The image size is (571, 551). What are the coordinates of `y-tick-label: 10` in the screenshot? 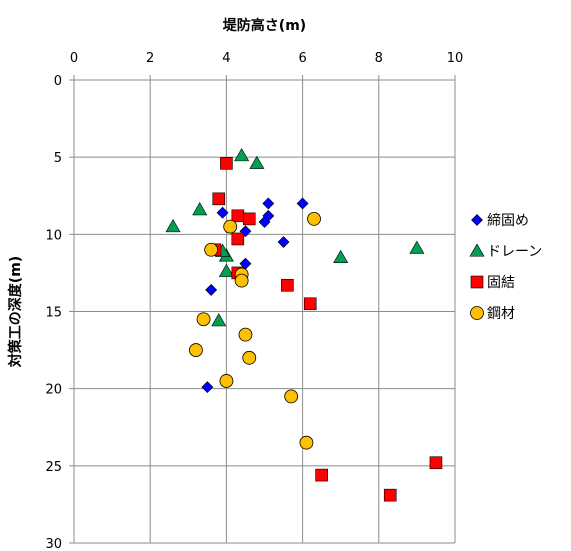 It's located at (53, 235).